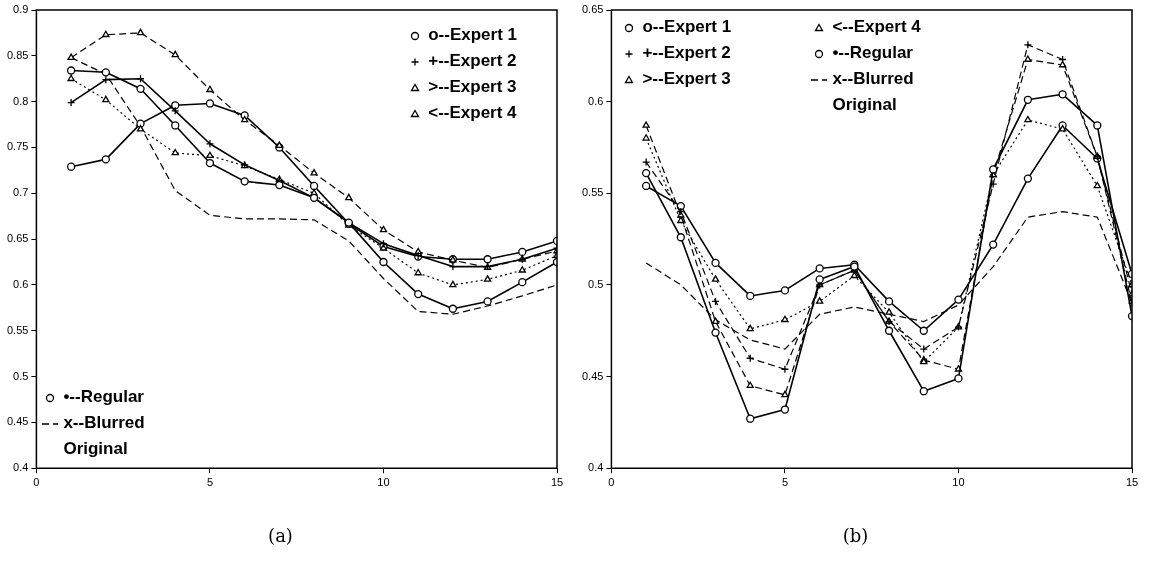 This screenshot has width=1161, height=563. Describe the element at coordinates (17, 54) in the screenshot. I see `y-tick-label: 0.85` at that location.